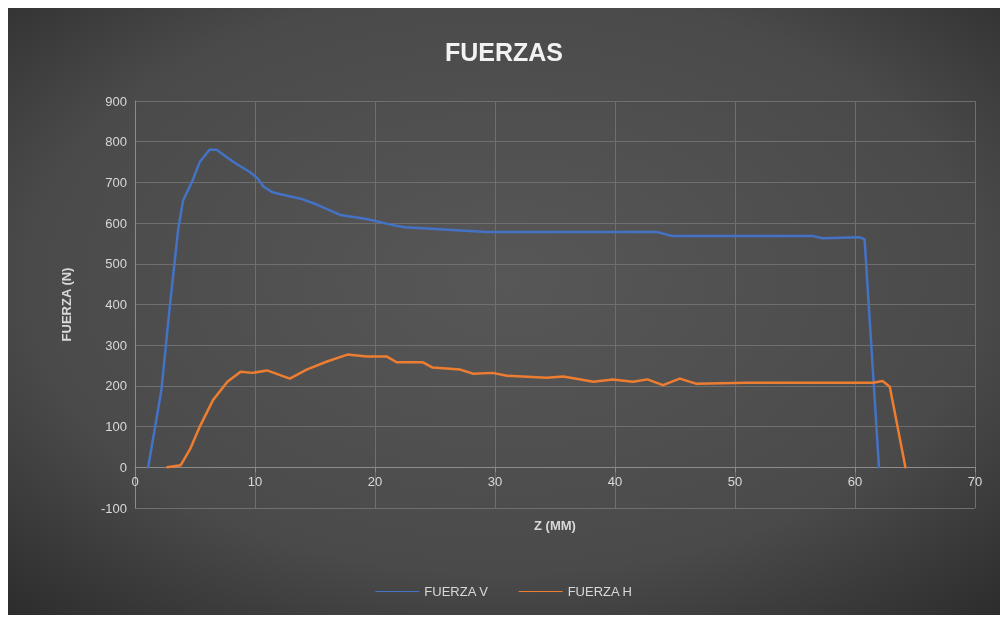  Describe the element at coordinates (536, 411) in the screenshot. I see `line-series` at that location.